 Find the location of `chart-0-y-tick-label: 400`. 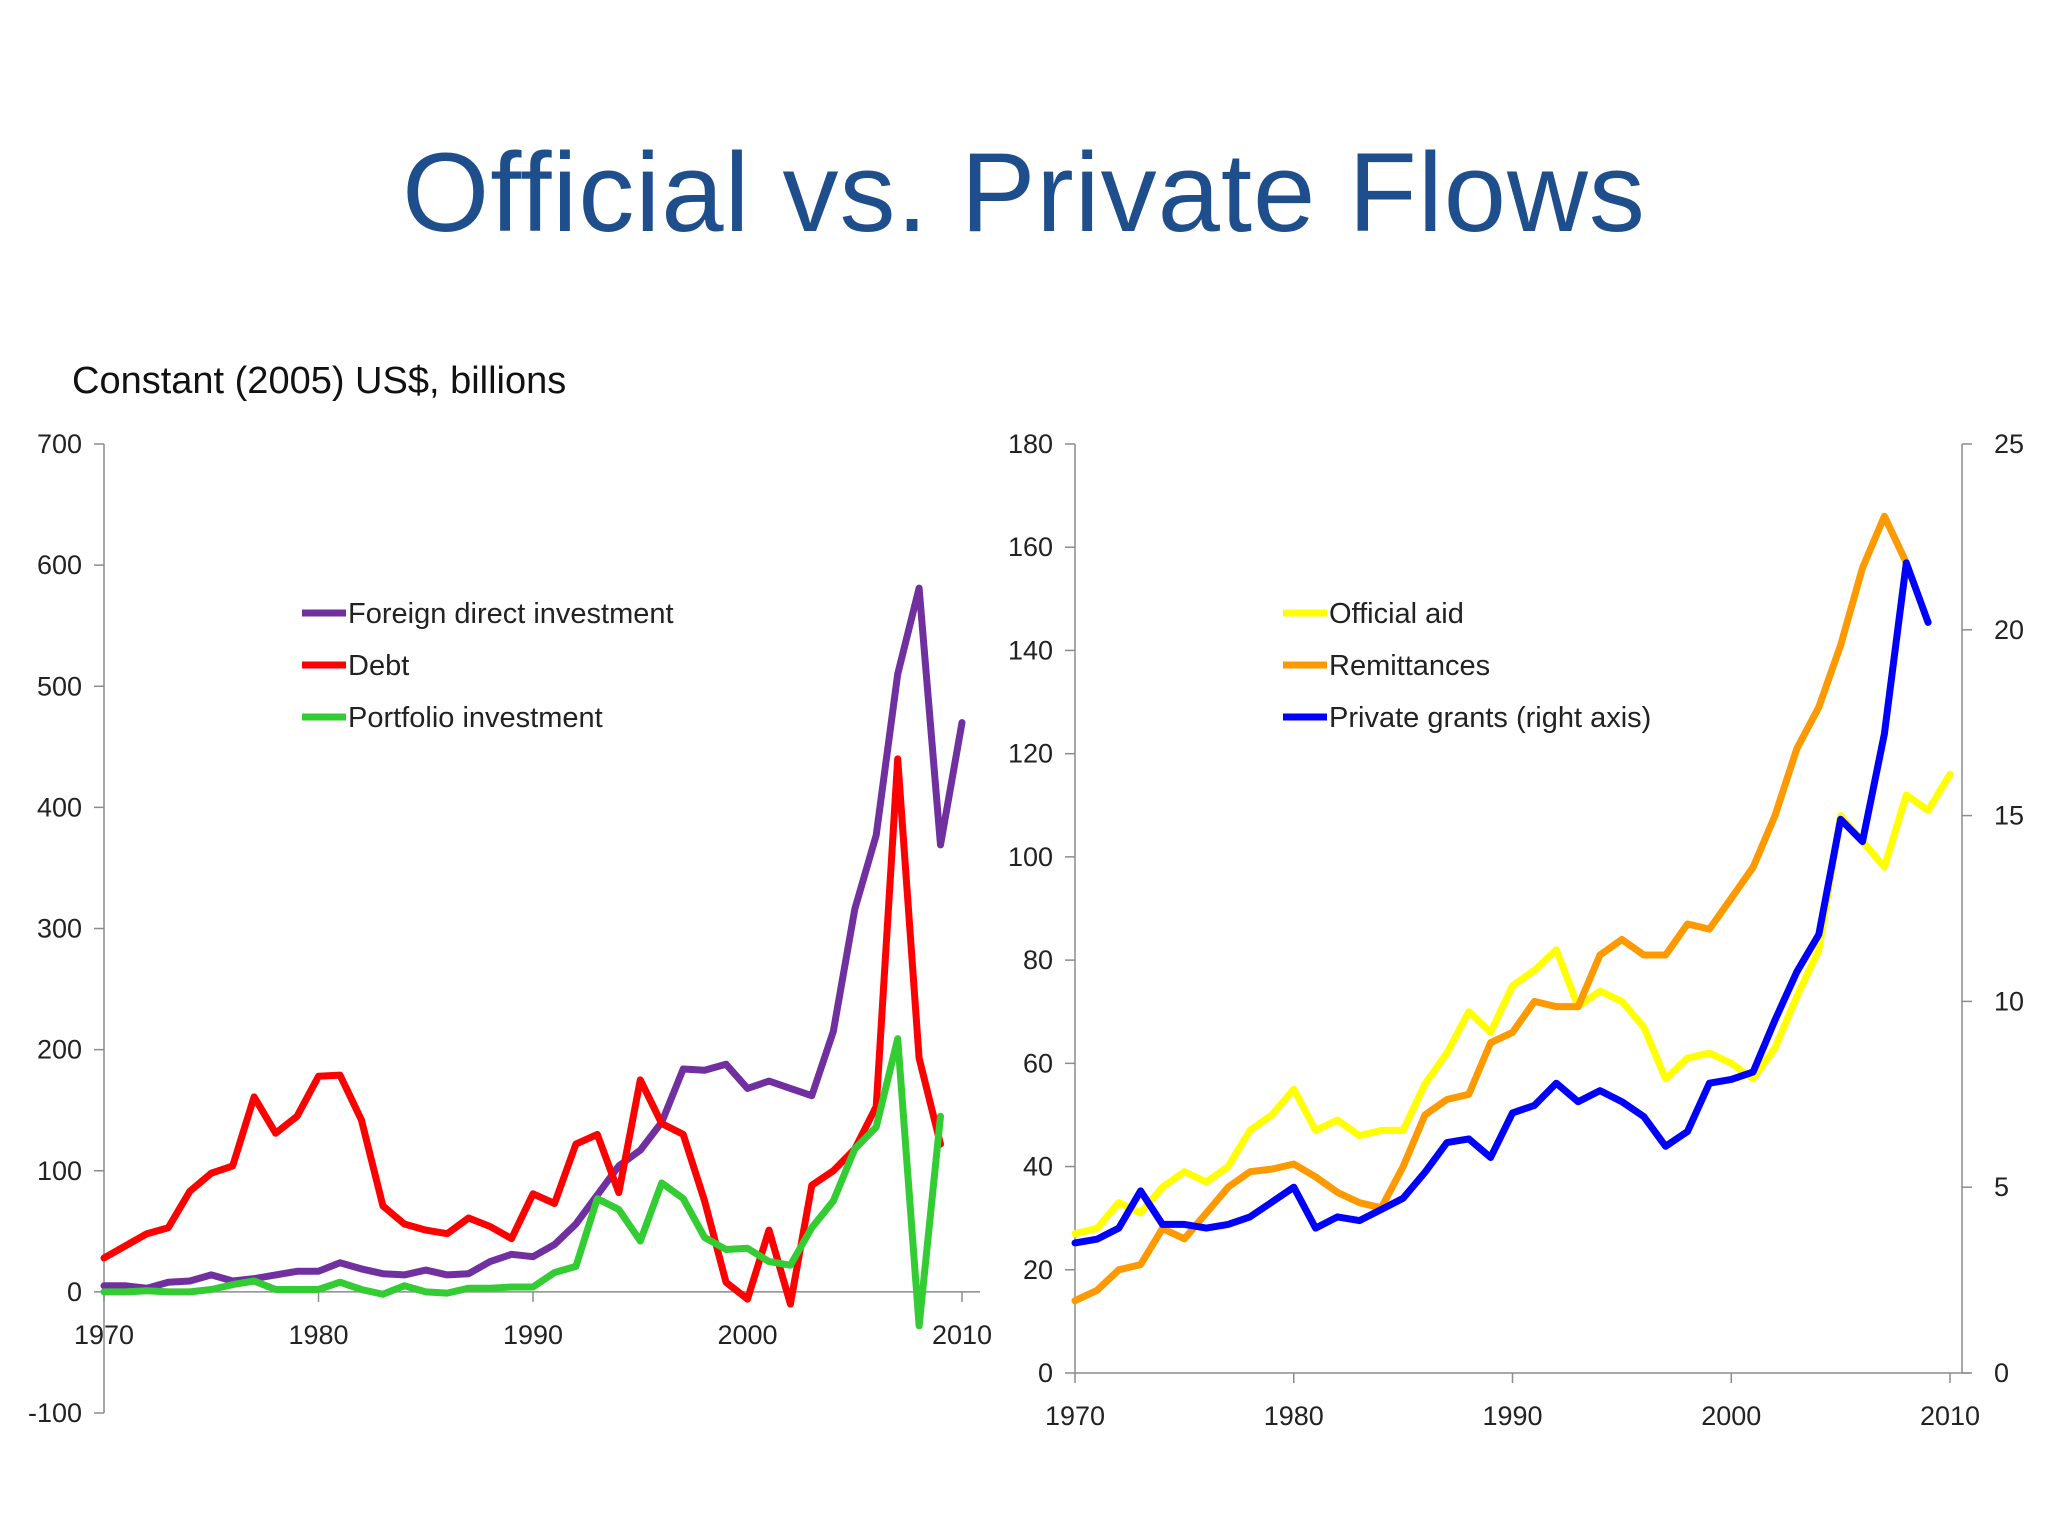

chart-0-y-tick-label: 400 is located at coordinates (59, 807).